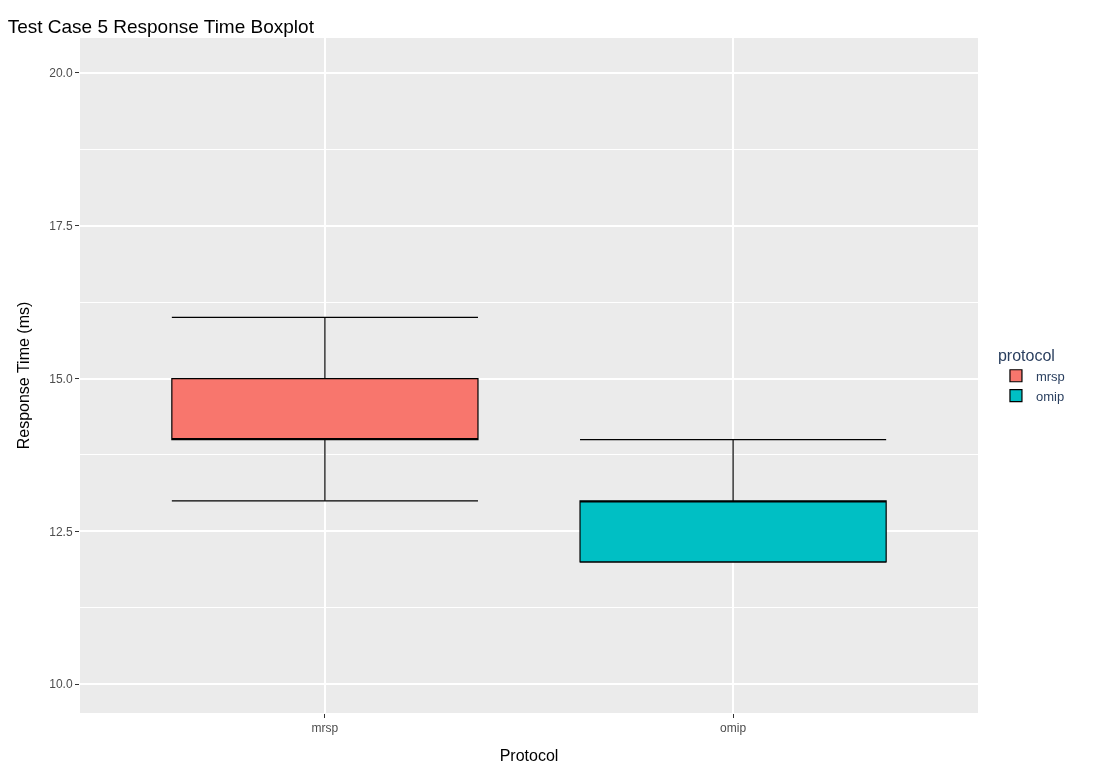 Image resolution: width=1093 pixels, height=774 pixels. What do you see at coordinates (1026, 355) in the screenshot?
I see `legend-title: protocol` at bounding box center [1026, 355].